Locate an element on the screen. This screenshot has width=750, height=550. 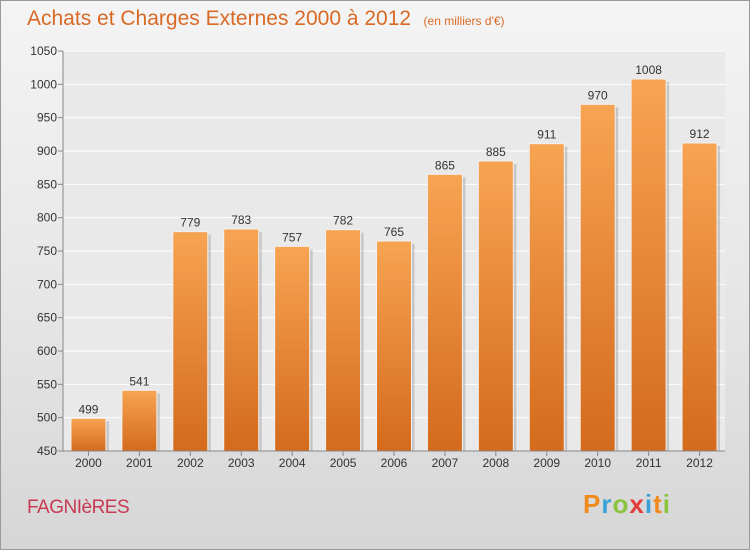
data-label: 970 is located at coordinates (598, 95).